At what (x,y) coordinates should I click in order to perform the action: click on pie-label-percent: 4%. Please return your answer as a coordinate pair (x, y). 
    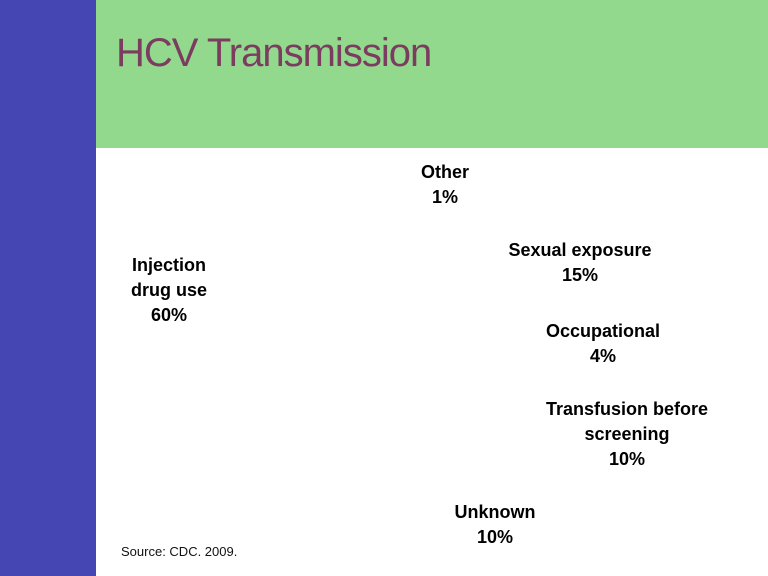
    Looking at the image, I should click on (602, 356).